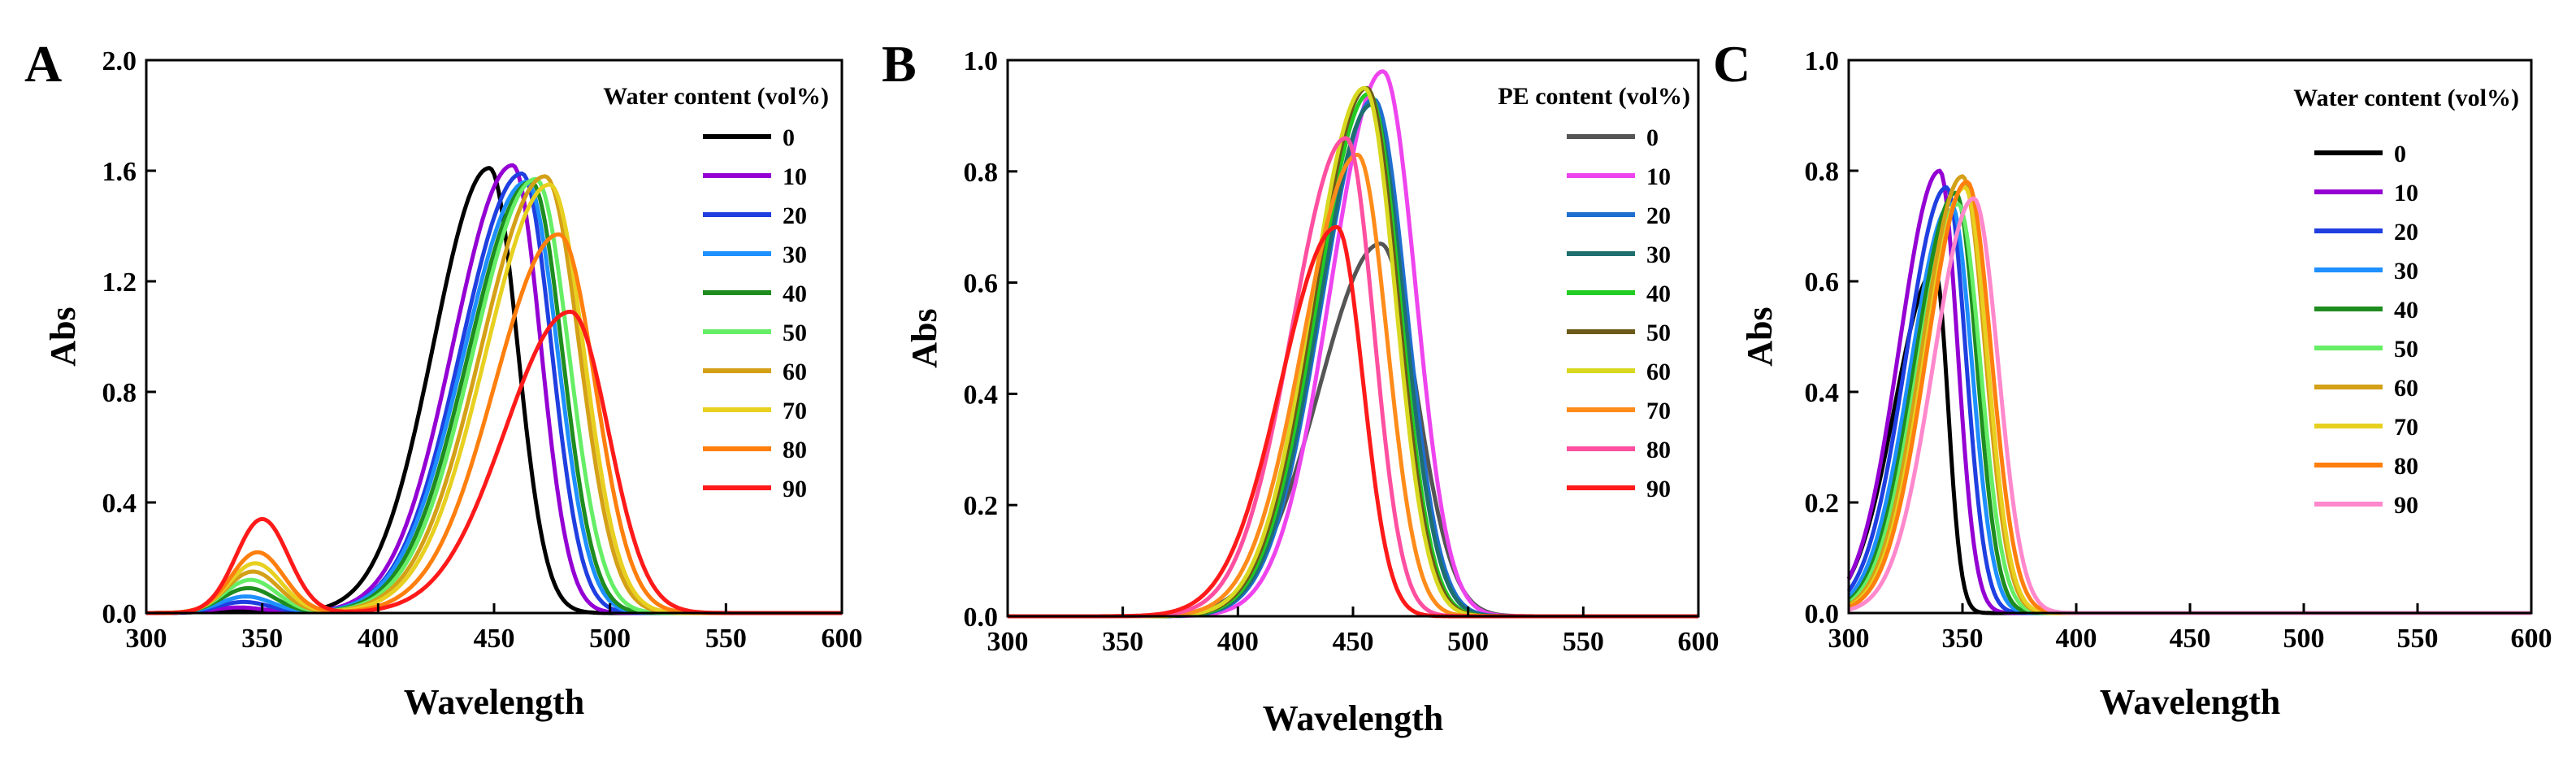 The height and width of the screenshot is (761, 2576). What do you see at coordinates (1658, 293) in the screenshot?
I see `panel-b-legend-label-40: 40` at bounding box center [1658, 293].